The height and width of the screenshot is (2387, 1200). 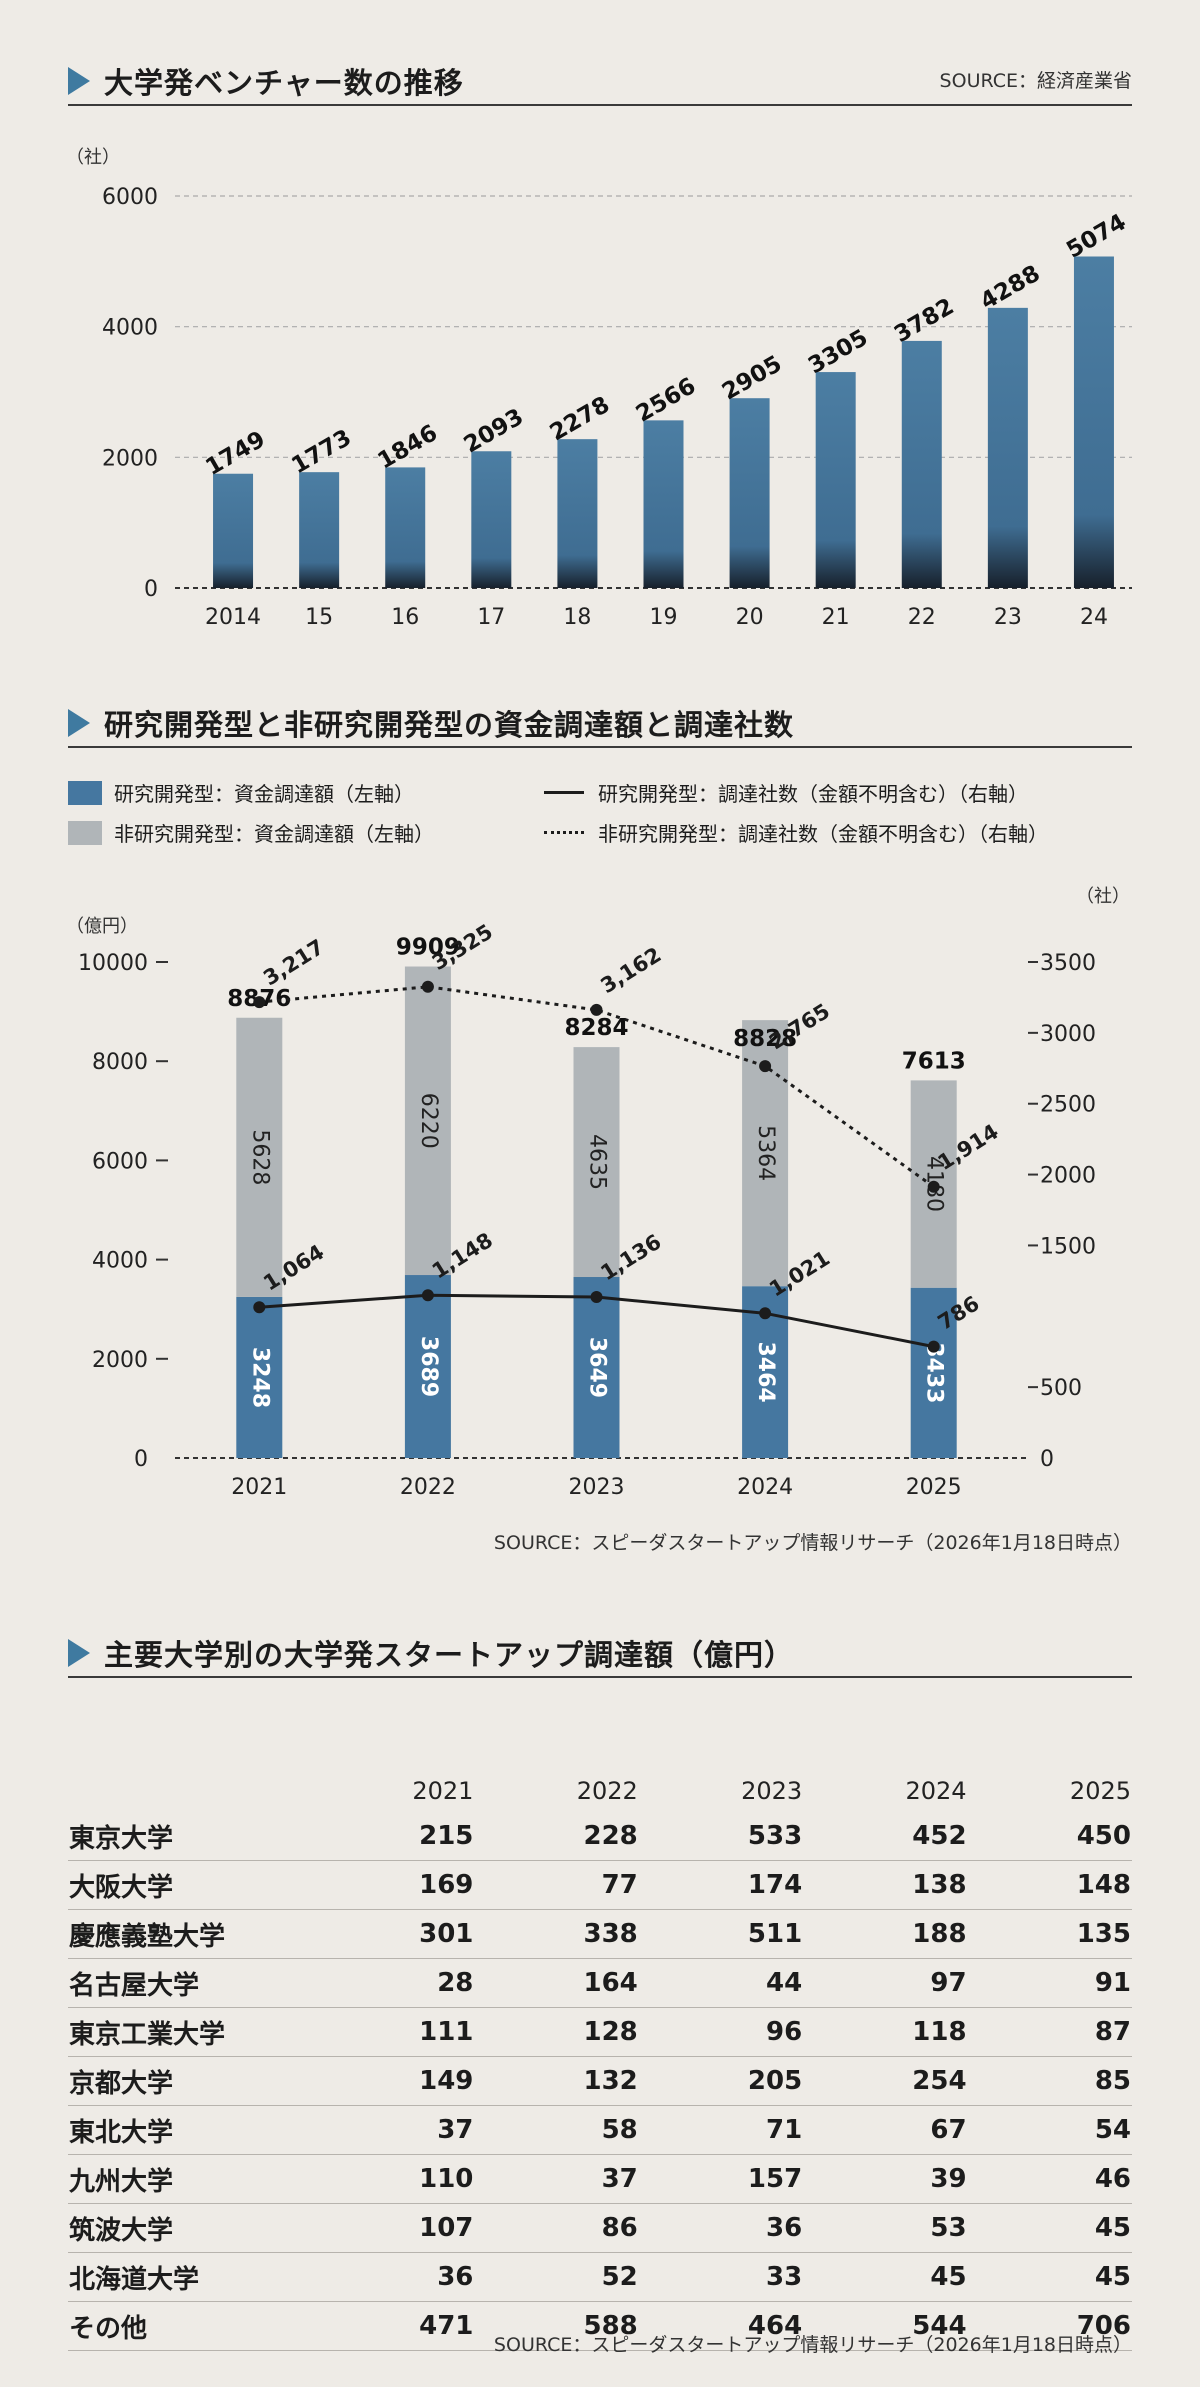 What do you see at coordinates (885, 1934) in the screenshot?
I see `table-cell: 188` at bounding box center [885, 1934].